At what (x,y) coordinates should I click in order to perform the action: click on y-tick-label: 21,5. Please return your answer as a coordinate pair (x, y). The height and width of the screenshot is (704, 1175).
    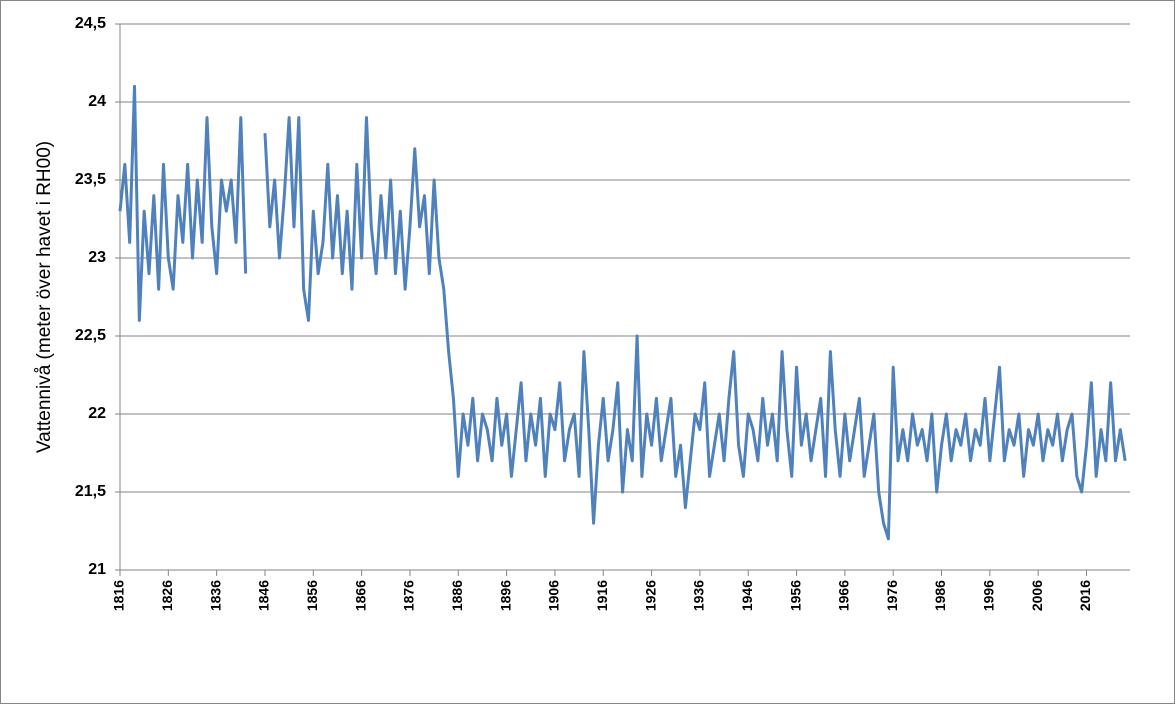
    Looking at the image, I should click on (90, 491).